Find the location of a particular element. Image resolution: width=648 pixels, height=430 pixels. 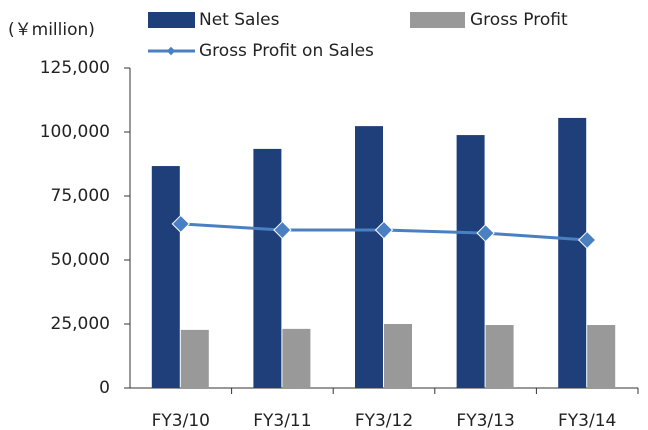

y-tick-label: 25,000 is located at coordinates (80, 324).